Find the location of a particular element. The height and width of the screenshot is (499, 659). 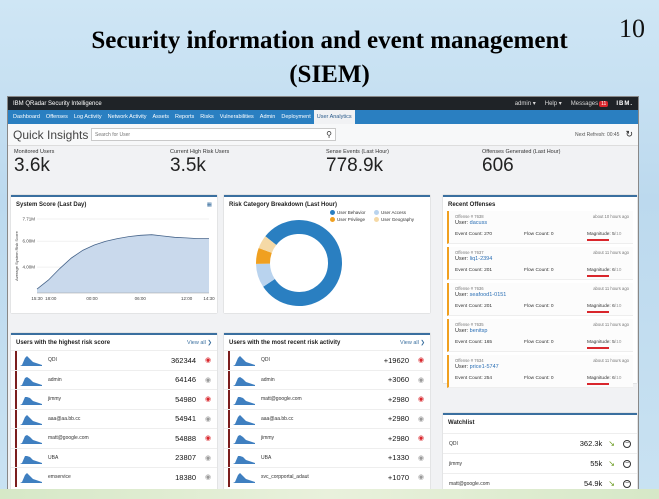

user-row: matt@google.com +2980 ◉ is located at coordinates (327, 399).